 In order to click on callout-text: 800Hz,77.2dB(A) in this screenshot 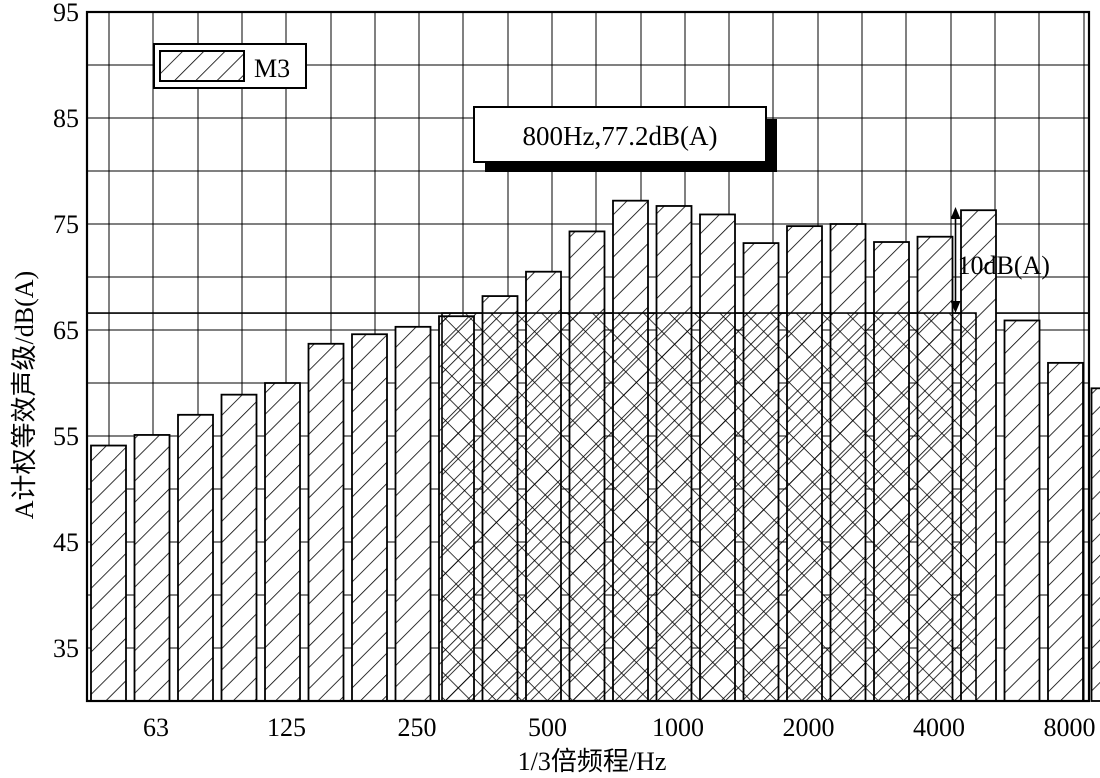, I will do `click(620, 136)`.